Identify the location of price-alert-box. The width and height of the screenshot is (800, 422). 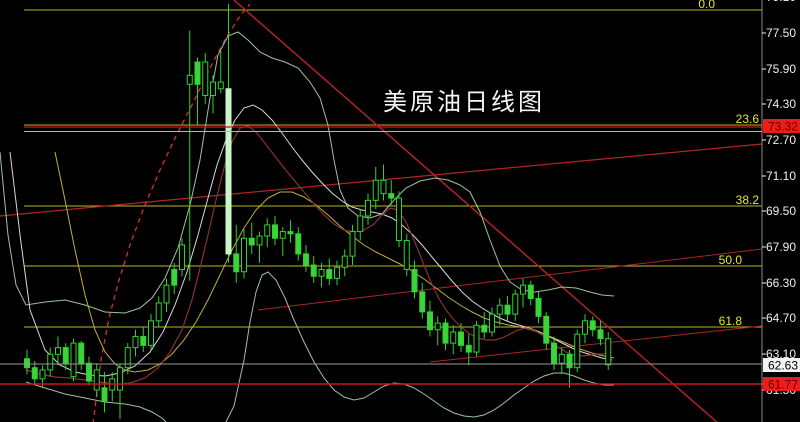
(781, 384).